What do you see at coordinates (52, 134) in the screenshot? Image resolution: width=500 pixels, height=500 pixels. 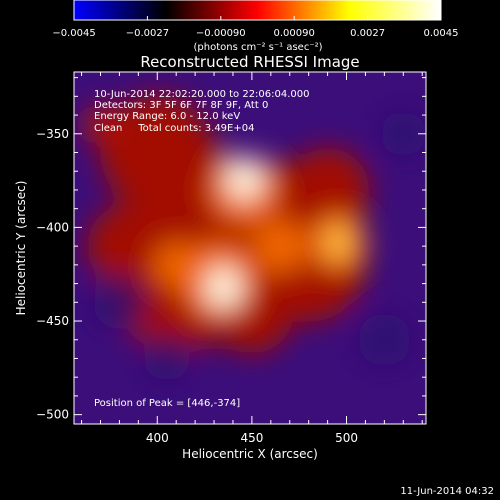 I see `y-tick-label: −350` at bounding box center [52, 134].